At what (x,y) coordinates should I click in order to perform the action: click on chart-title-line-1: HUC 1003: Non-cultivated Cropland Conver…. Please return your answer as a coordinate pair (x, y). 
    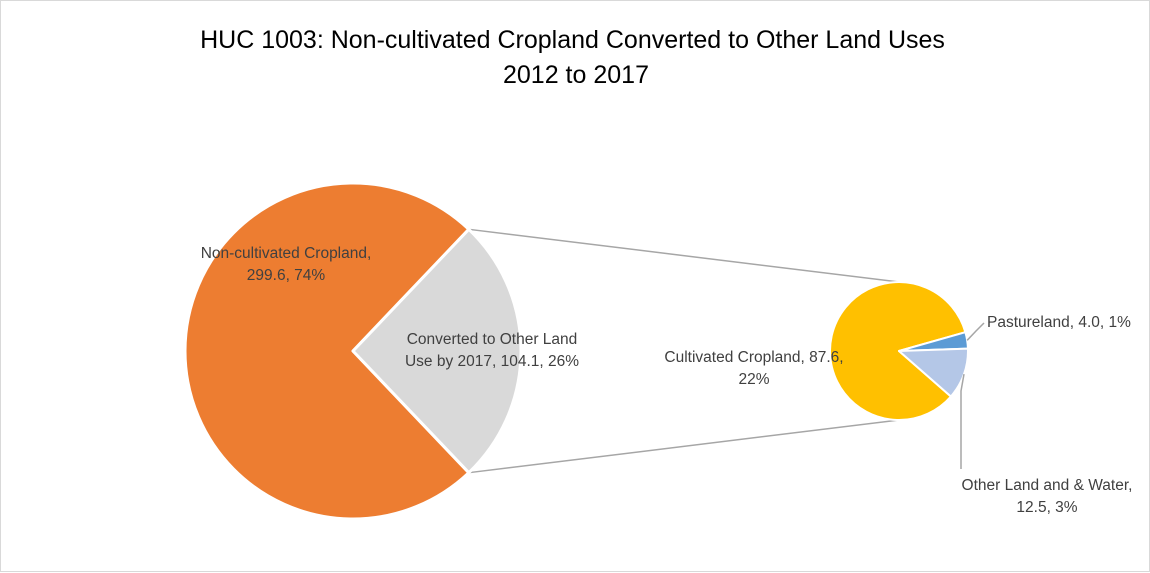
    Looking at the image, I should click on (572, 40).